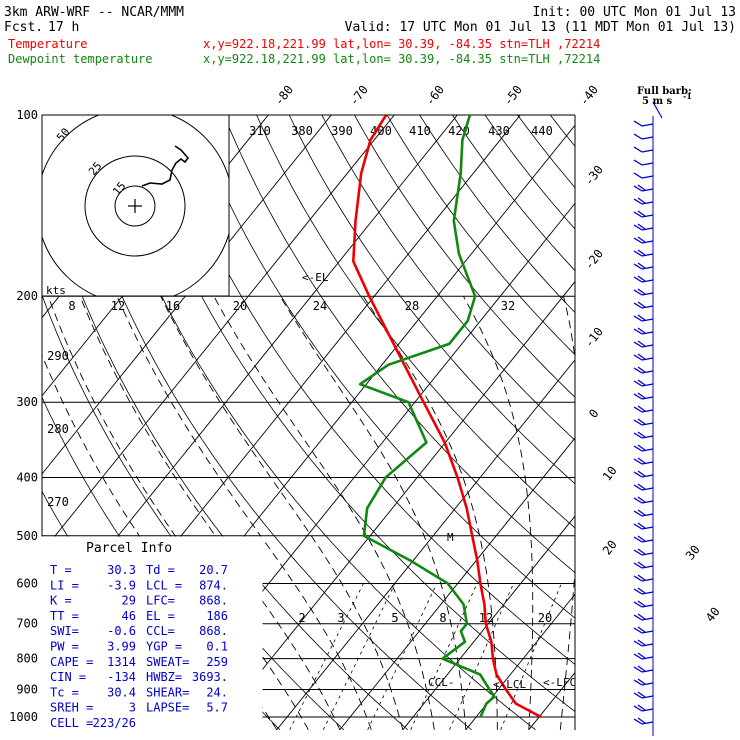  What do you see at coordinates (164, 585) in the screenshot?
I see `parcel-label: LCL =` at bounding box center [164, 585].